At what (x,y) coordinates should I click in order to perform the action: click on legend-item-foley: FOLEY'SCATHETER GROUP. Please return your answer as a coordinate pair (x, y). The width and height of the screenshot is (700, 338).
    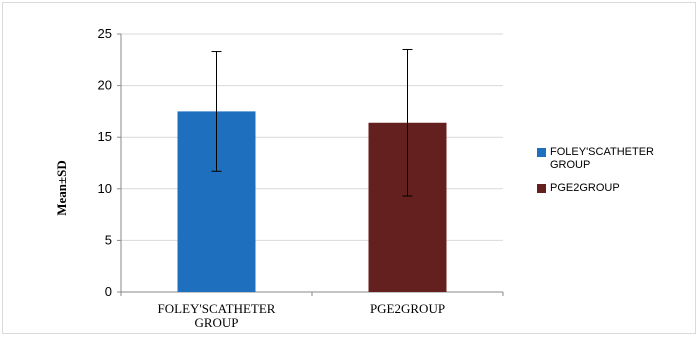
    Looking at the image, I should click on (617, 159).